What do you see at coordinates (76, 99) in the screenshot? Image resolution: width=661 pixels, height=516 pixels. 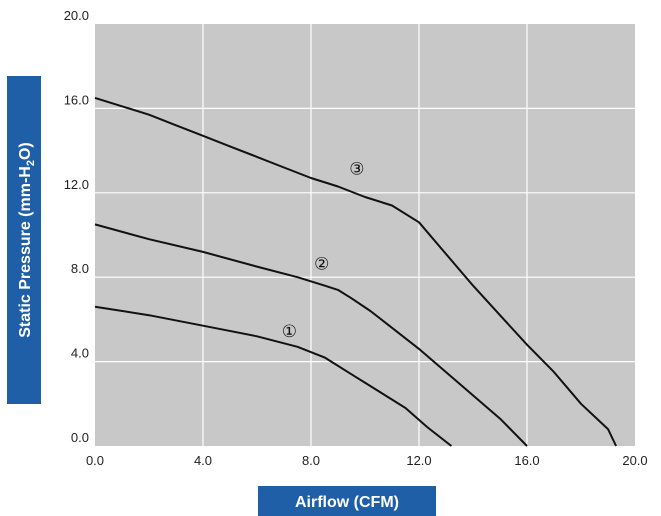 I see `y-tick-label: 16.0` at bounding box center [76, 99].